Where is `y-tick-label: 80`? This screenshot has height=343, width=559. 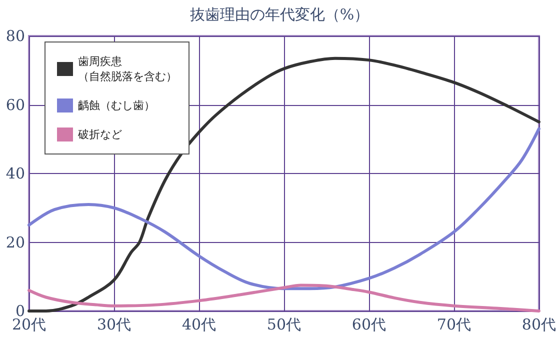
y-tick-label: 80 is located at coordinates (15, 36).